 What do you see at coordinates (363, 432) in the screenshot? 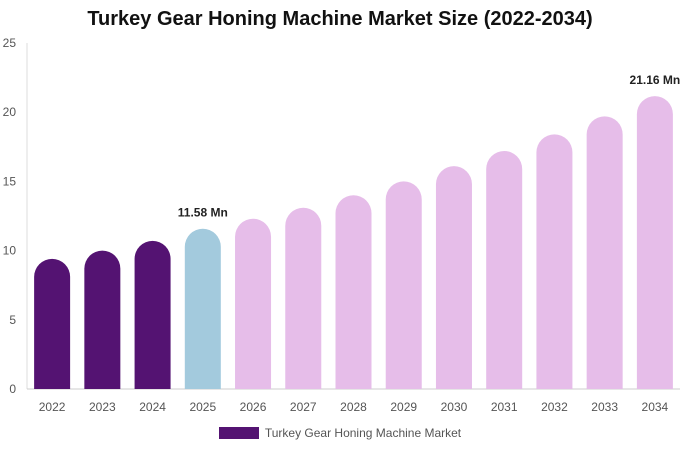
I see `legend-label: Turkey Gear Honing Machine Market` at bounding box center [363, 432].